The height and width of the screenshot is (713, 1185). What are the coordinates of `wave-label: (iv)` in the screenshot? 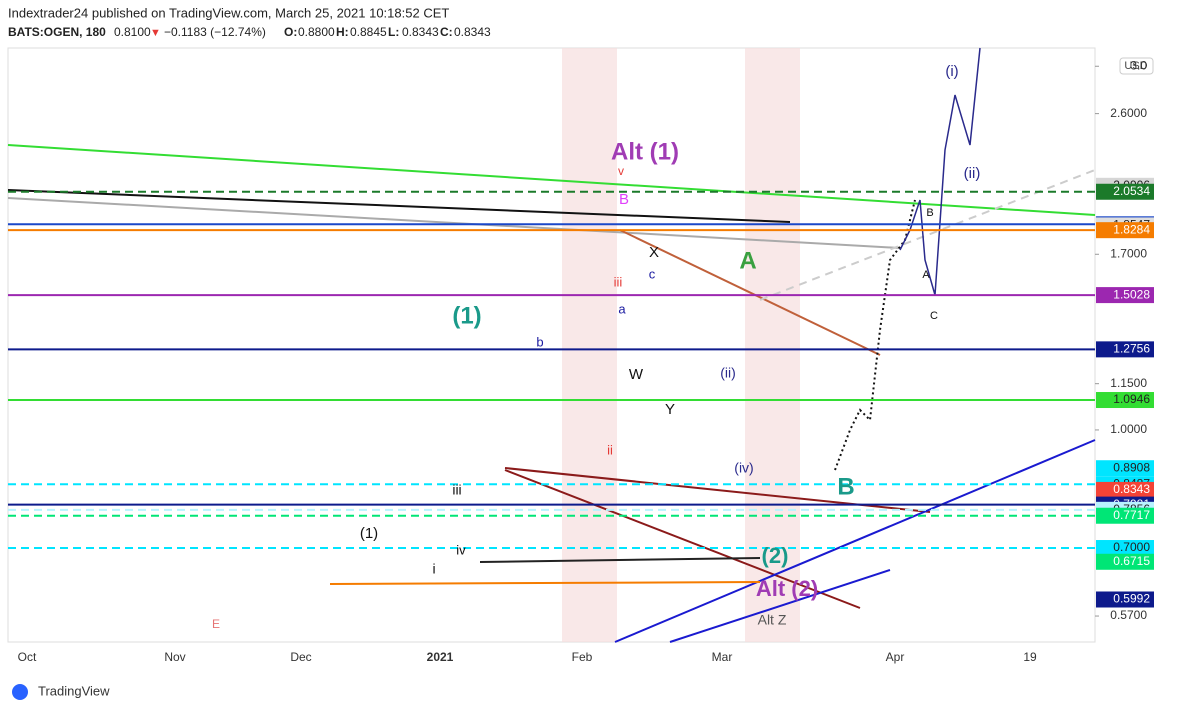 It's located at (743, 468).